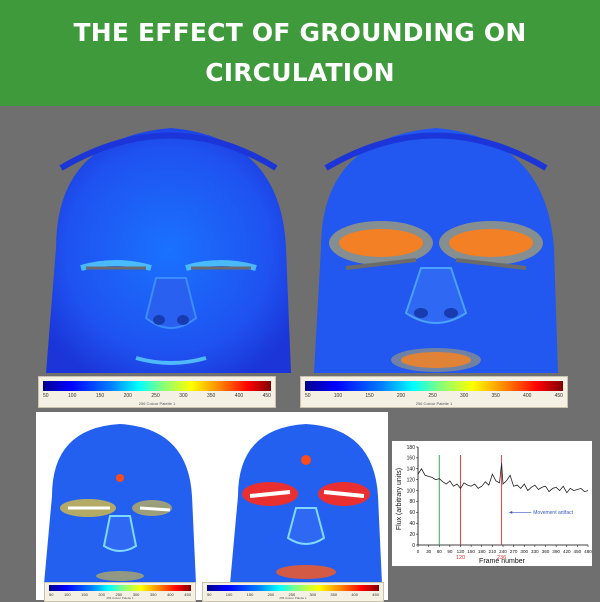 The height and width of the screenshot is (602, 600). I want to click on x-tick-label: 180, so click(482, 551).